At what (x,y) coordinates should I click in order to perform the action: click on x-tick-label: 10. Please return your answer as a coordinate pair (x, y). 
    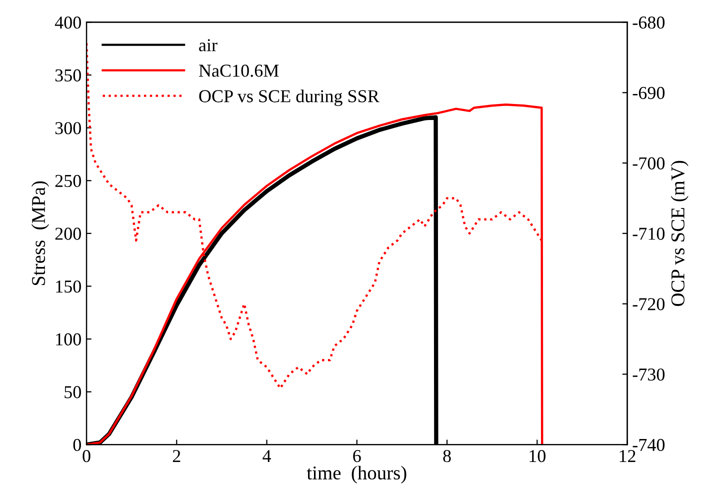
    Looking at the image, I should click on (538, 456).